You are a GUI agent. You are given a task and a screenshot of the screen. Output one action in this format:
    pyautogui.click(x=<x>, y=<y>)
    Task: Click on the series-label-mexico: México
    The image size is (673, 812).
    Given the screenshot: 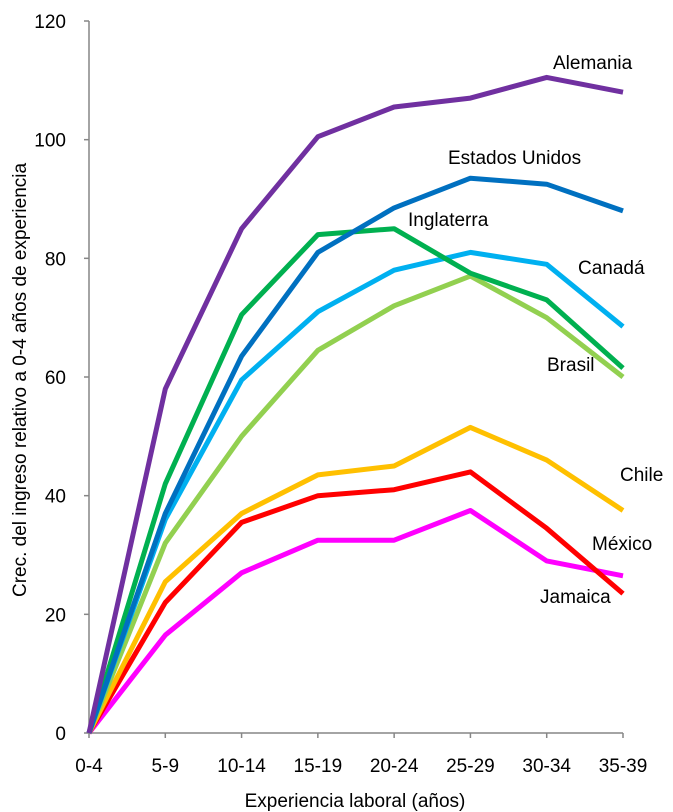 What is the action you would take?
    pyautogui.click(x=622, y=544)
    